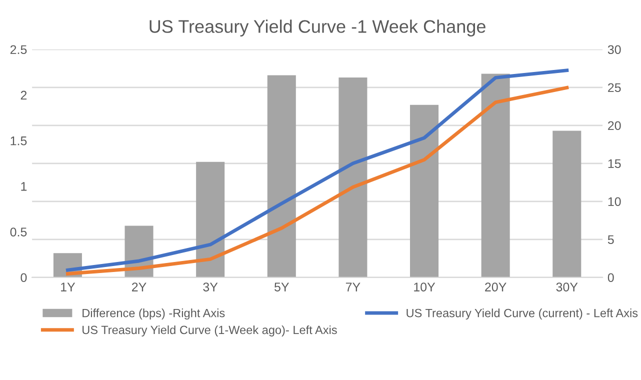  Describe the element at coordinates (495, 287) in the screenshot. I see `x-tick-label: 20Y` at that location.